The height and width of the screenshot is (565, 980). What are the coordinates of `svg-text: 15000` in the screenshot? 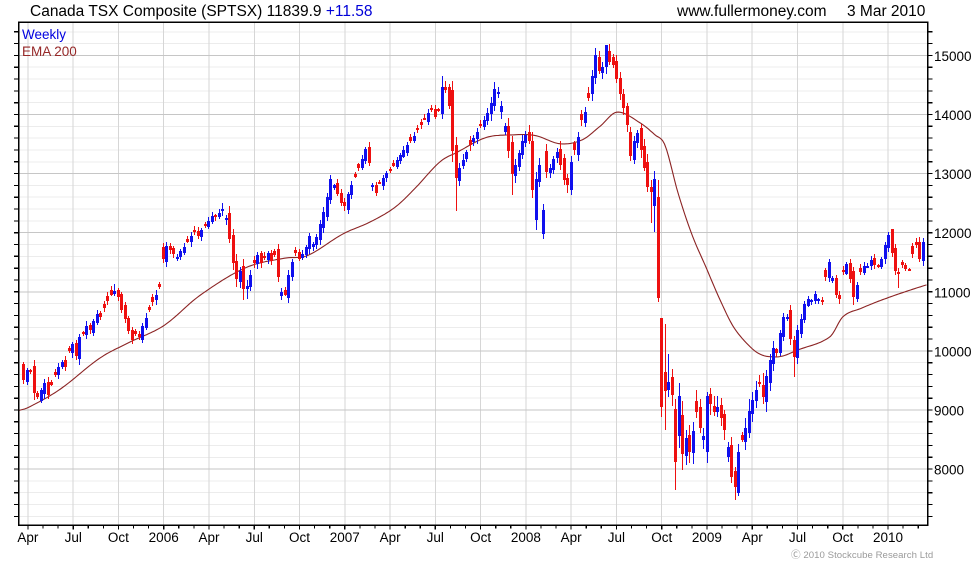 It's located at (953, 56).